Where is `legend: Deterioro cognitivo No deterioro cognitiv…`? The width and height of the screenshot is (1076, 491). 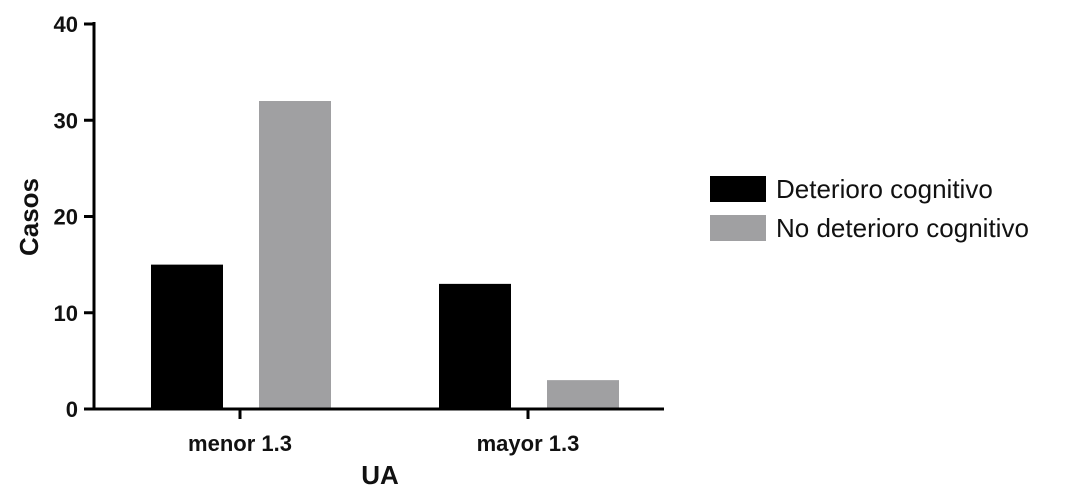
legend: Deterioro cognitivo No deterioro cognitiv… is located at coordinates (869, 208).